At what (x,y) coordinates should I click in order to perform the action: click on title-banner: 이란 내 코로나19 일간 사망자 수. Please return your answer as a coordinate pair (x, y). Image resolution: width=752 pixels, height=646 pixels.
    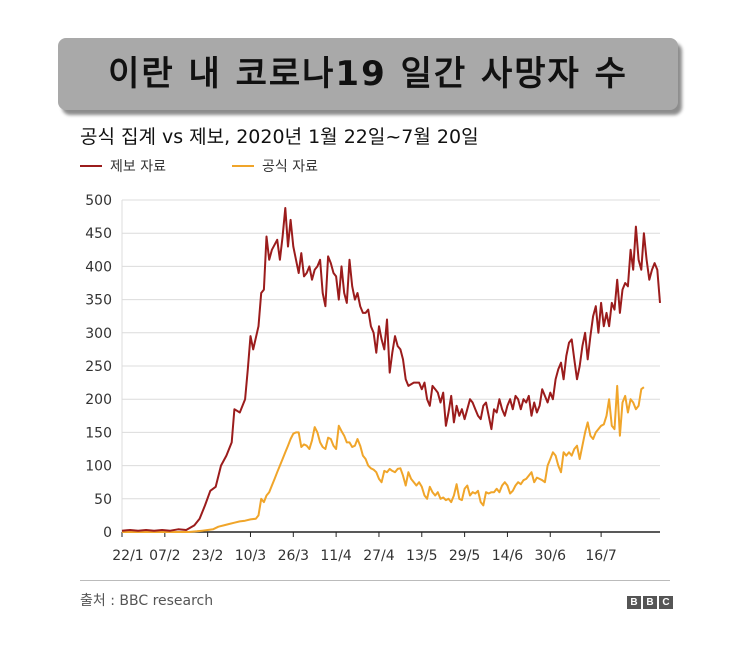
    Looking at the image, I should click on (368, 74).